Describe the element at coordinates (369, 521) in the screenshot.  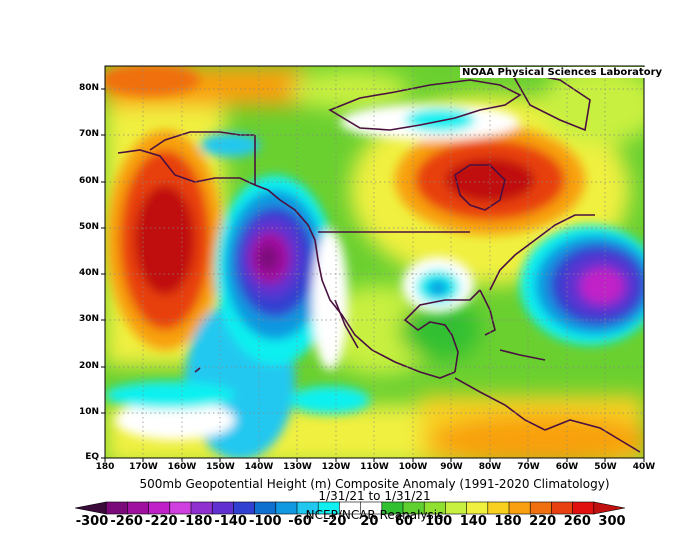
I see `colorbar-label: 20` at that location.